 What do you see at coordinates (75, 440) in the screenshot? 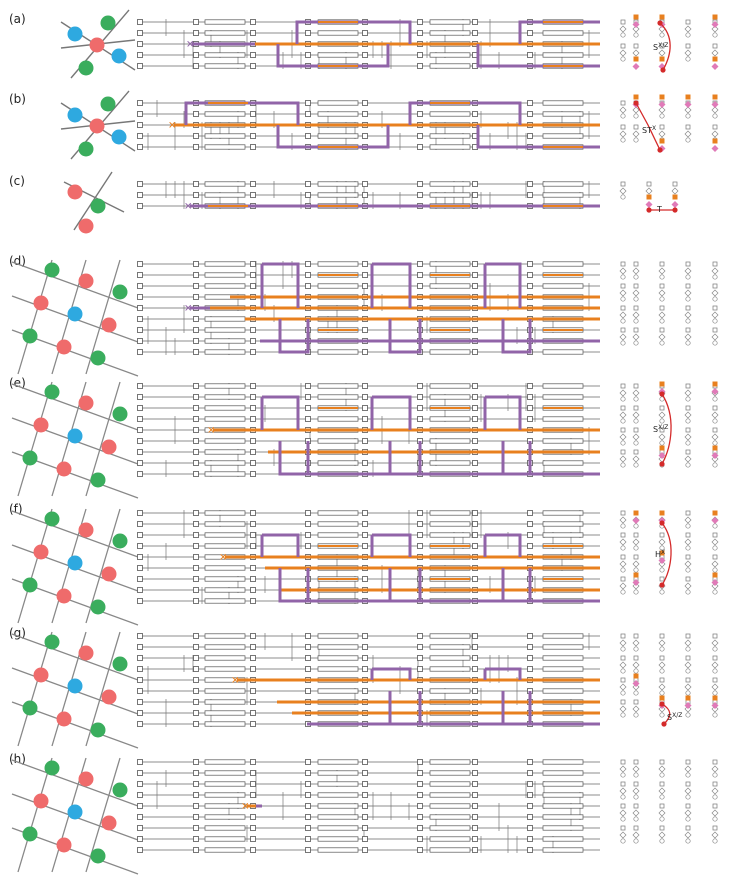
I see `lattice-e` at bounding box center [75, 440].